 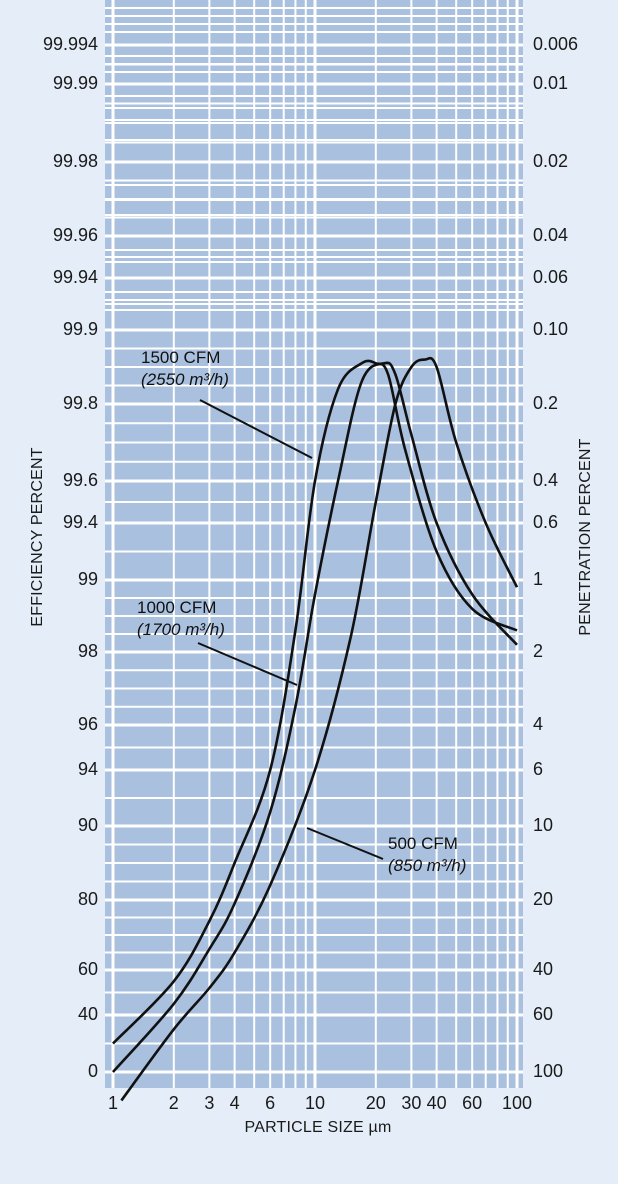 I want to click on y-left-tick-label: 96, so click(x=88, y=724).